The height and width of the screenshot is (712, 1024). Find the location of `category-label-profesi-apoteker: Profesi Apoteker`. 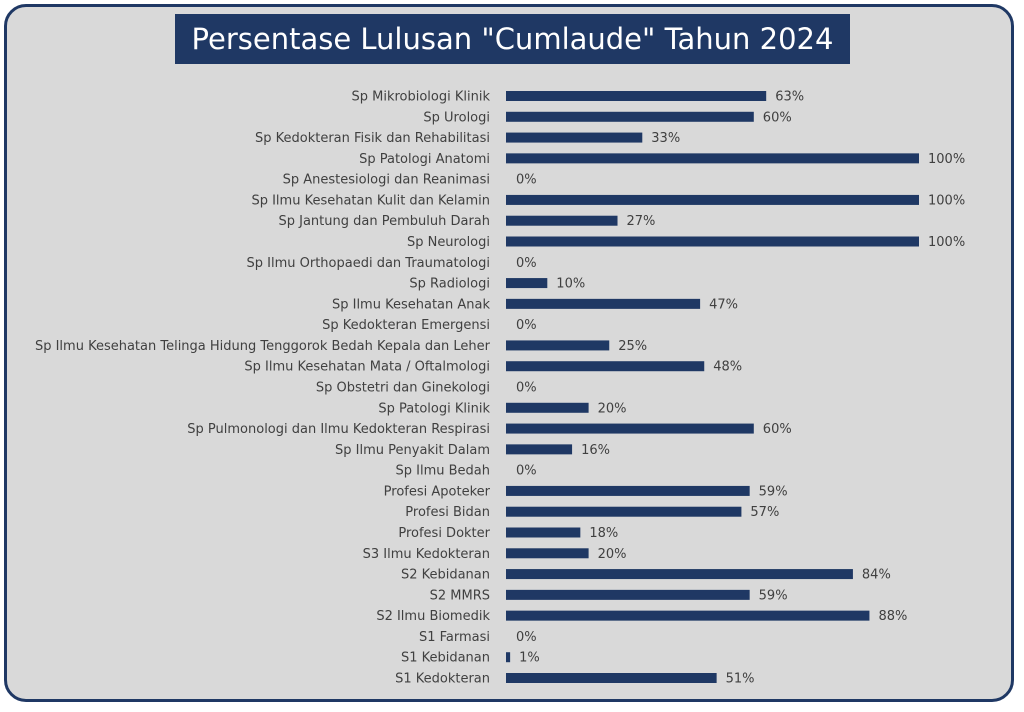

category-label-profesi-apoteker: Profesi Apoteker is located at coordinates (437, 491).